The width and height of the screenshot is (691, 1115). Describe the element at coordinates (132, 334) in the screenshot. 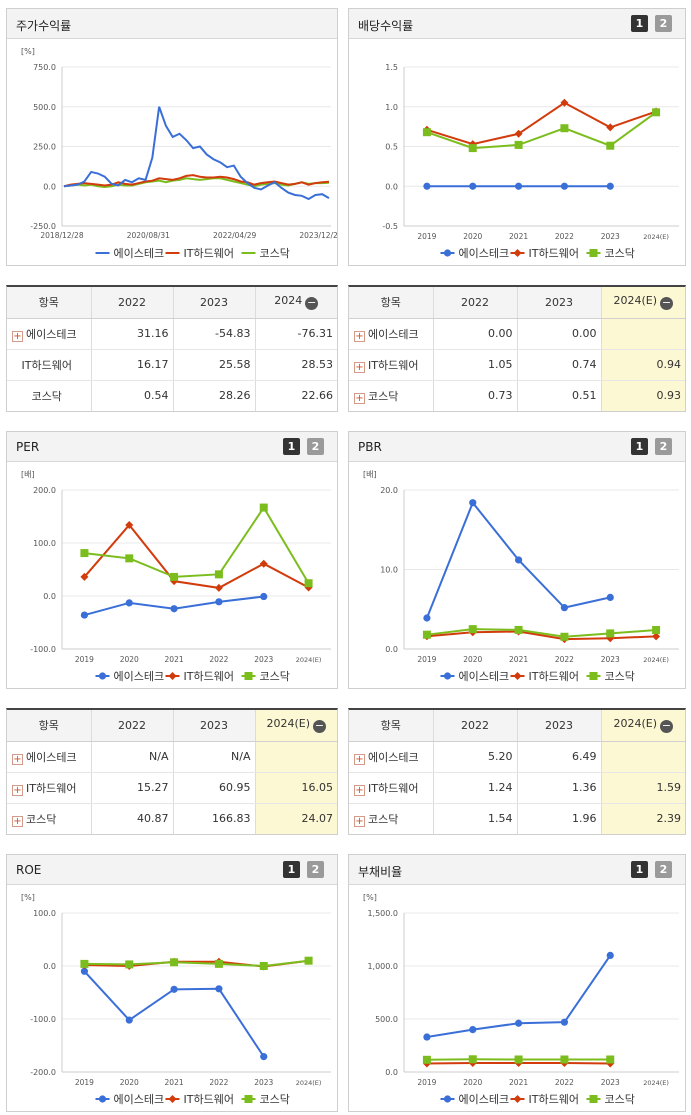

I see `table-cell: 31.16` at that location.